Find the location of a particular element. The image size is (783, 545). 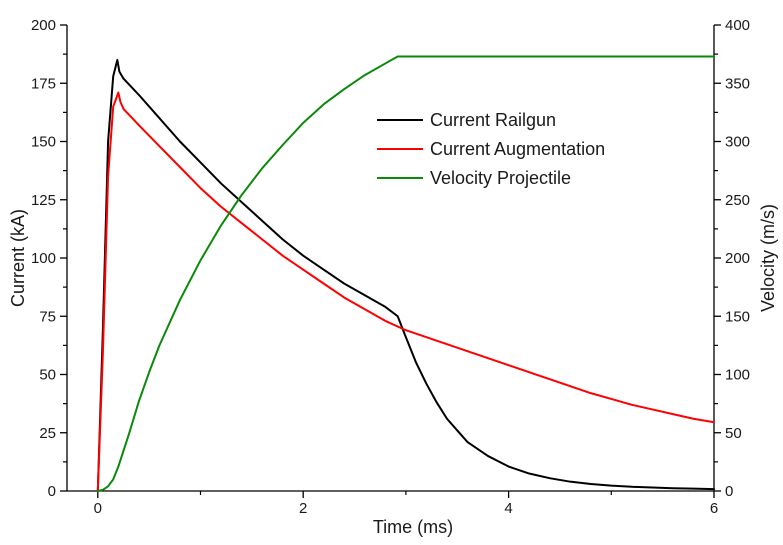

x-tick-label: 2 is located at coordinates (303, 508).